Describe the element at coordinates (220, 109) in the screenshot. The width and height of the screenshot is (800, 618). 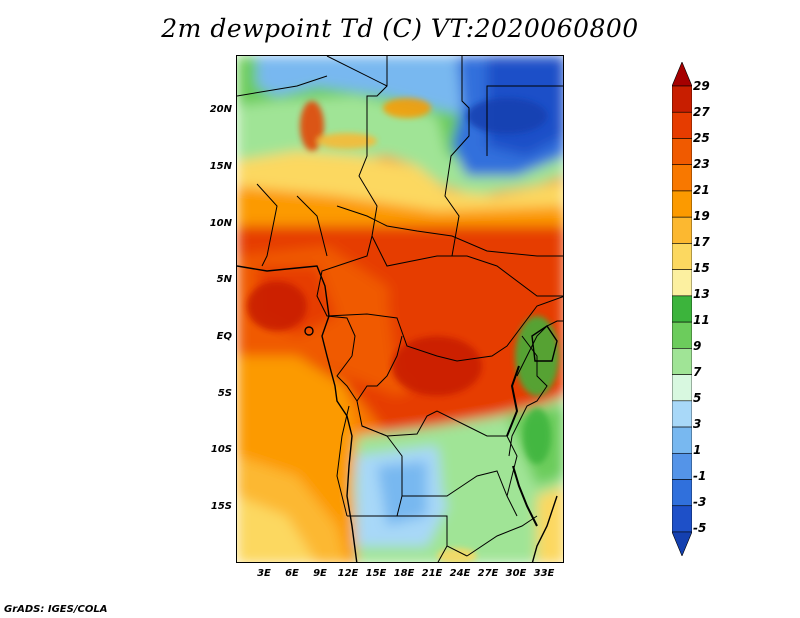
I see `lat-label-20n: 20N` at that location.